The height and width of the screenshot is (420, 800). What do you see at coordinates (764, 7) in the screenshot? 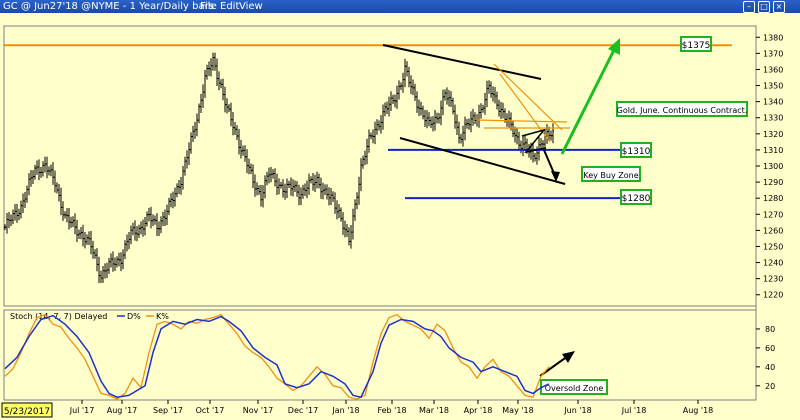
I see `maximize-icon: □` at bounding box center [764, 7].